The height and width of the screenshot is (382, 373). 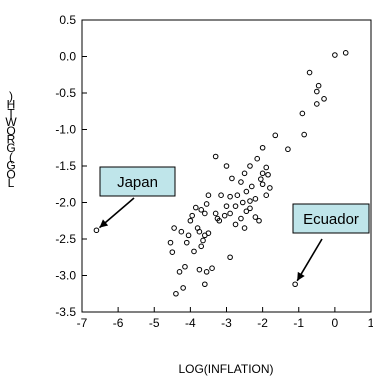 I want to click on y-tick-label: -0.5, so click(x=65, y=93).